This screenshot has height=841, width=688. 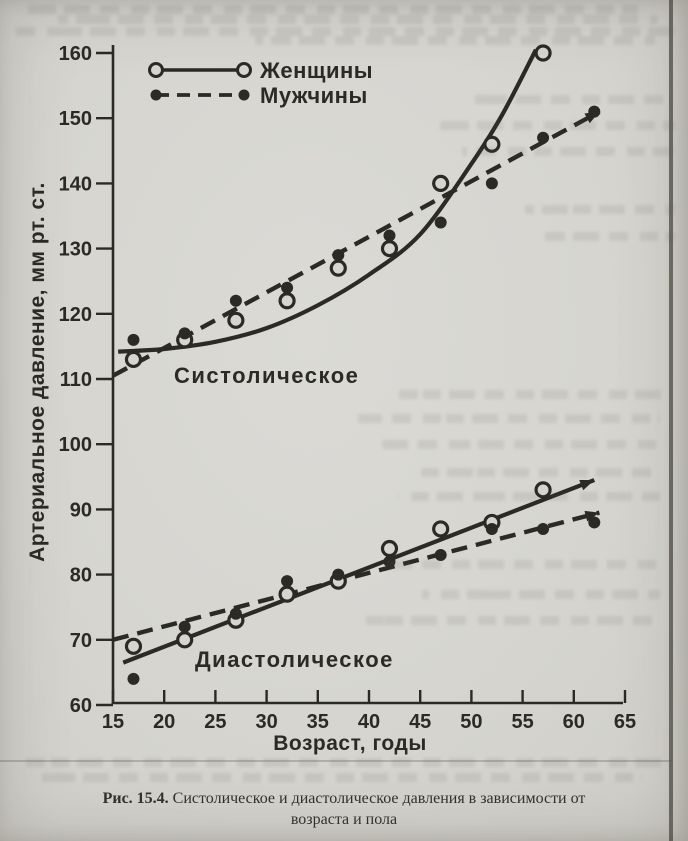 I want to click on diastolic-curve-label: Диастолическое, so click(x=294, y=659).